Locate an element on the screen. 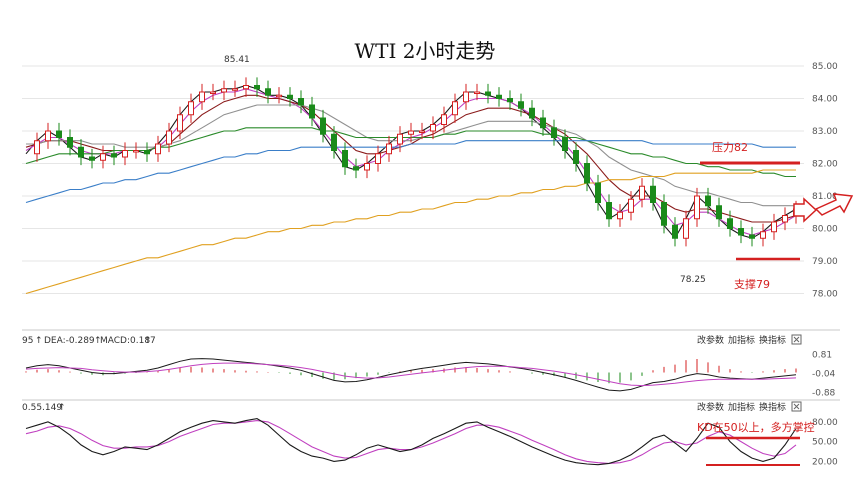 The width and height of the screenshot is (862, 498). kd-k-line is located at coordinates (411, 442).